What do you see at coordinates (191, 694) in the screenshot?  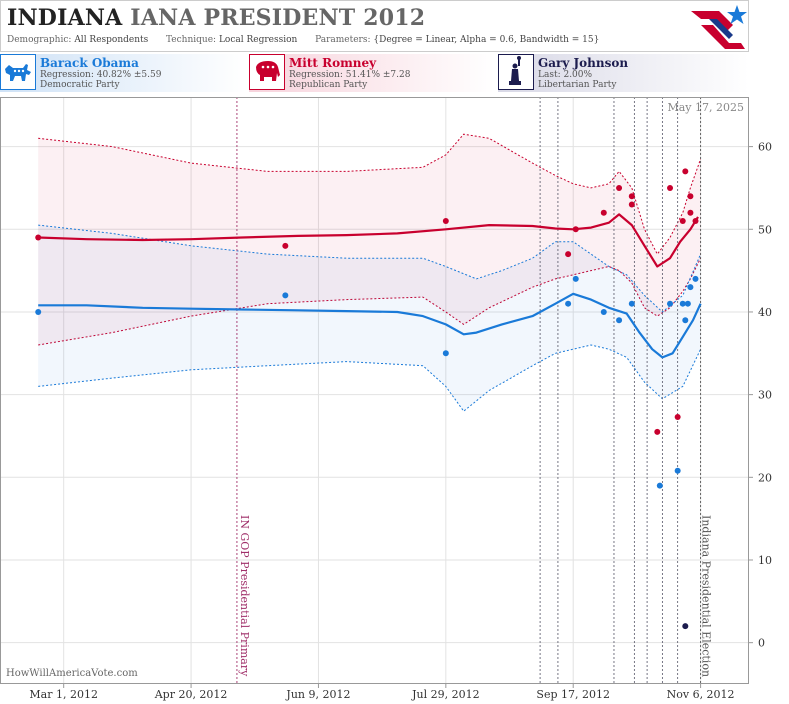 I see `x-tick-label: Apr 20, 2012` at bounding box center [191, 694].